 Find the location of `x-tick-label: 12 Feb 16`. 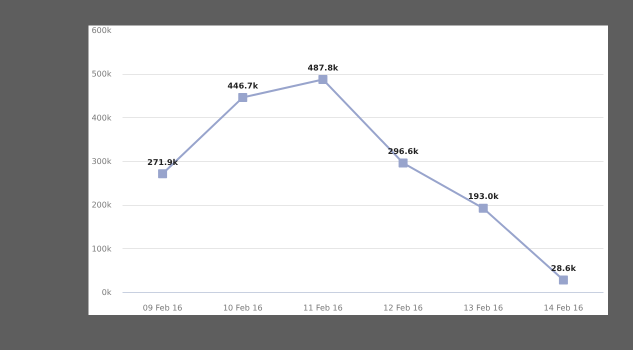

x-tick-label: 12 Feb 16 is located at coordinates (403, 308).